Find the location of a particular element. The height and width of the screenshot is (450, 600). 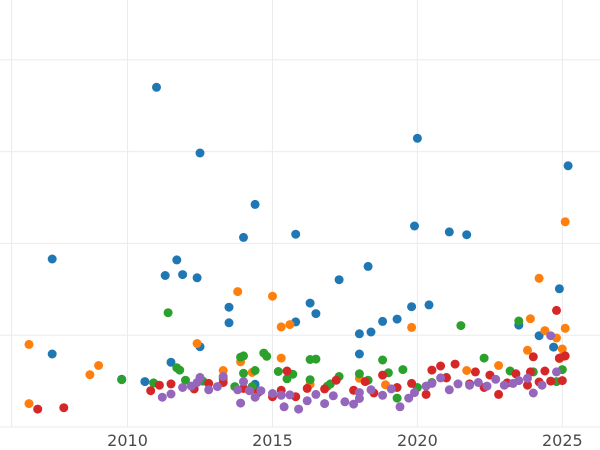

x-tick-label: 2025 is located at coordinates (562, 440).